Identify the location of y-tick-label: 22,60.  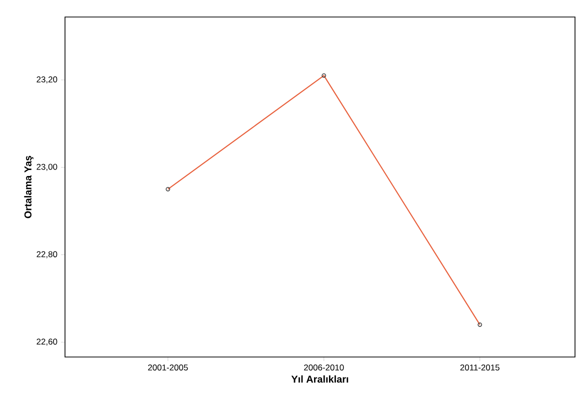
(47, 342).